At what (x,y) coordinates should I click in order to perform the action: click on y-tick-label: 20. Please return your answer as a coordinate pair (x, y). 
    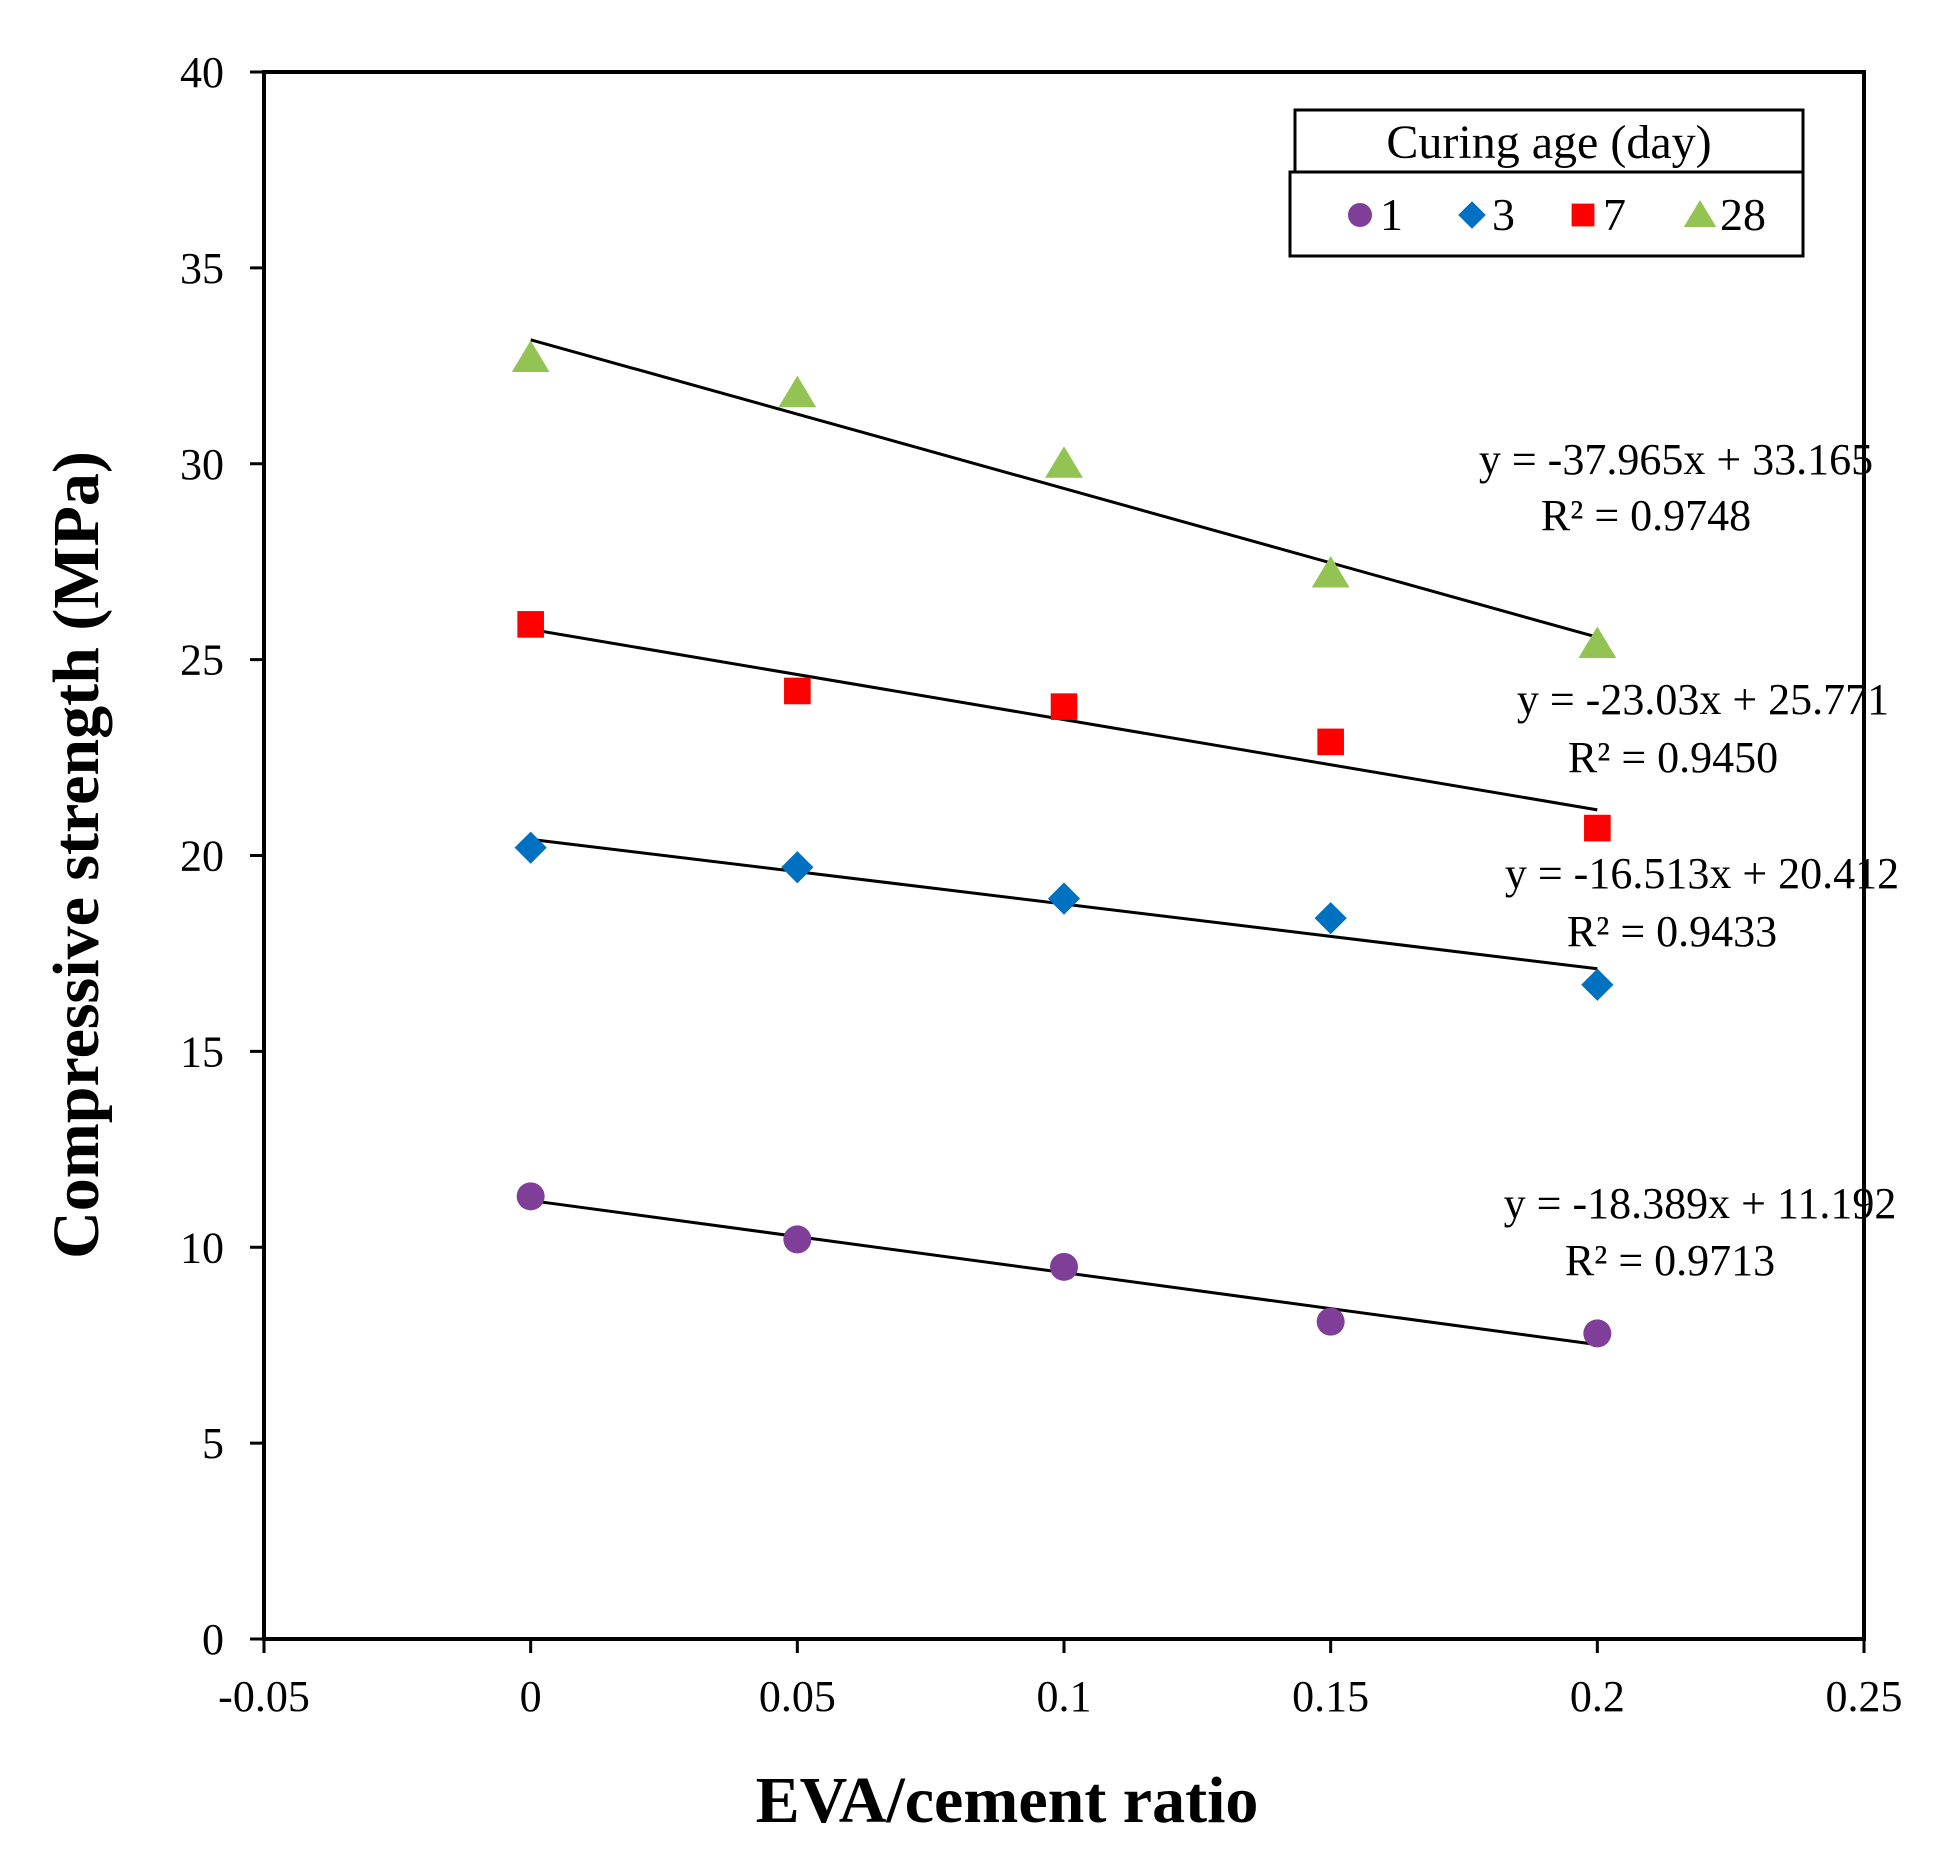
    Looking at the image, I should click on (202, 856).